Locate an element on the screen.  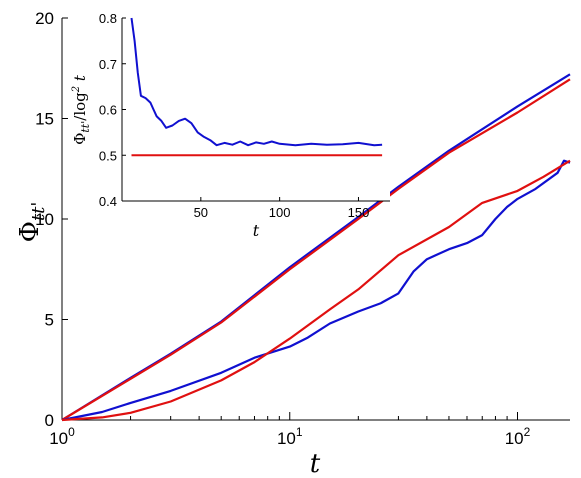
inset-x-tick-label: 50 is located at coordinates (201, 212).